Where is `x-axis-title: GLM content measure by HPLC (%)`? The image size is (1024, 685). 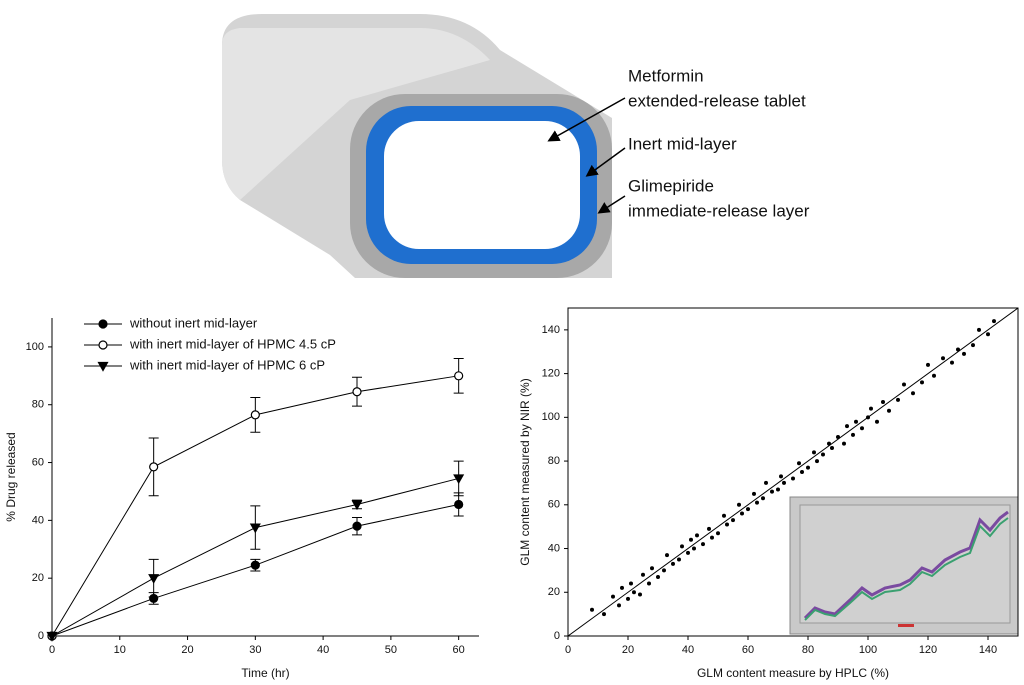
x-axis-title: GLM content measure by HPLC (%) is located at coordinates (793, 673).